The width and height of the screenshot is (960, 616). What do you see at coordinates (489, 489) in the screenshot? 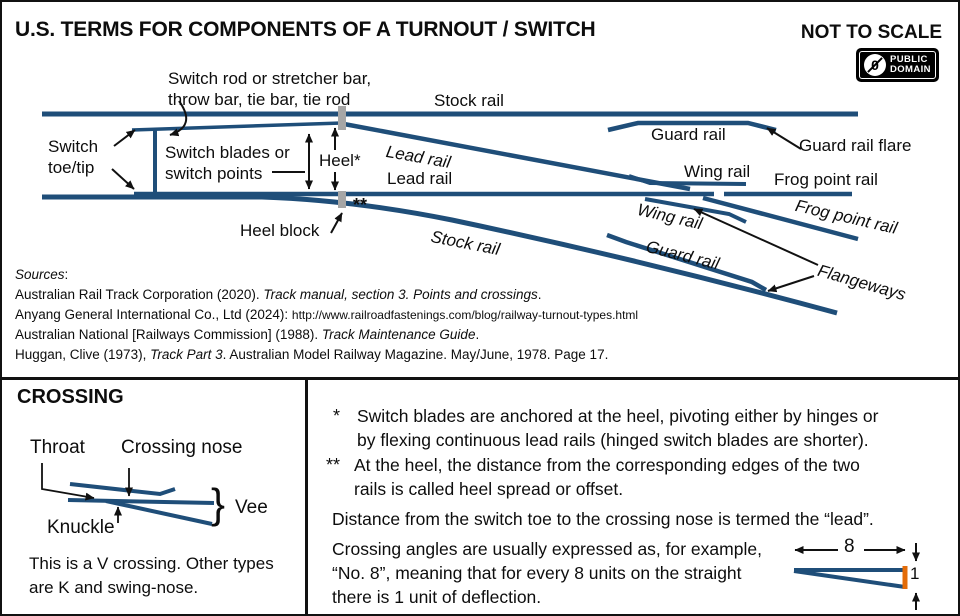
I see `note-line: rails is called heel spread or offset.` at bounding box center [489, 489].